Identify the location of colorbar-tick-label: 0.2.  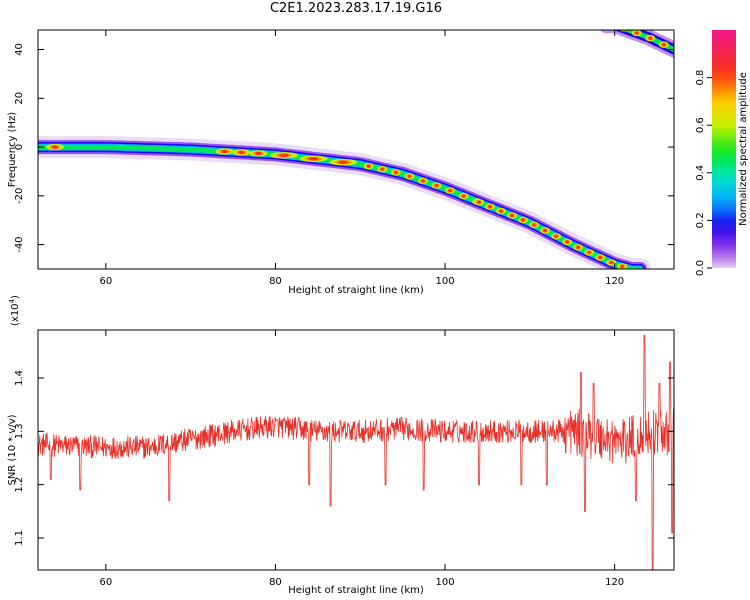
(700, 220).